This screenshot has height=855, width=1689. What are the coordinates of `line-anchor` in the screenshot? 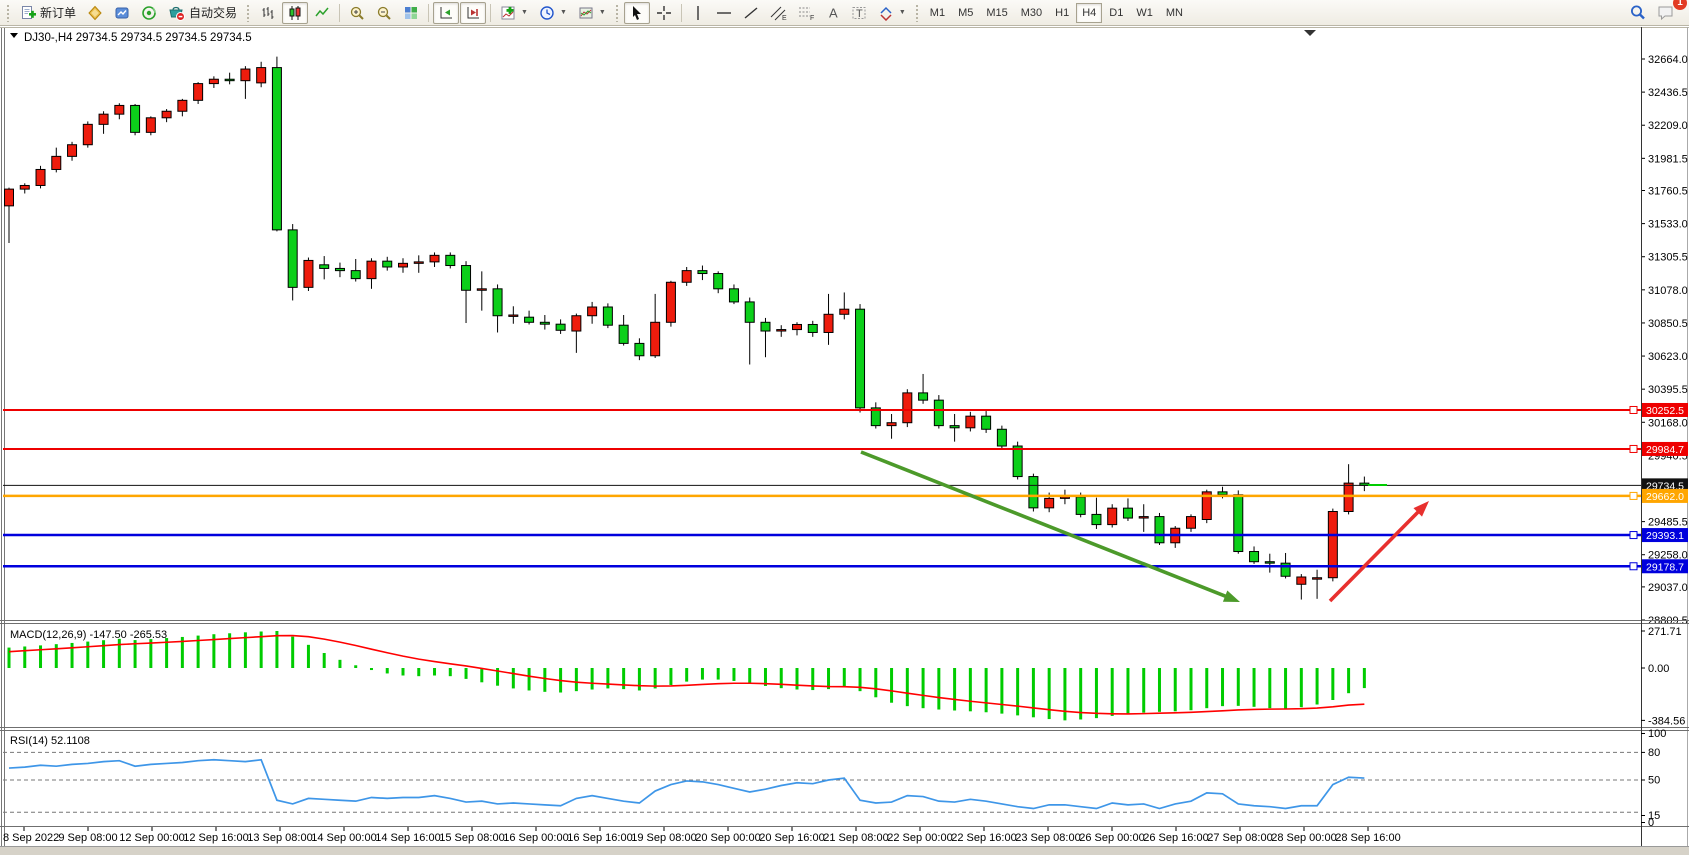 It's located at (1633, 535).